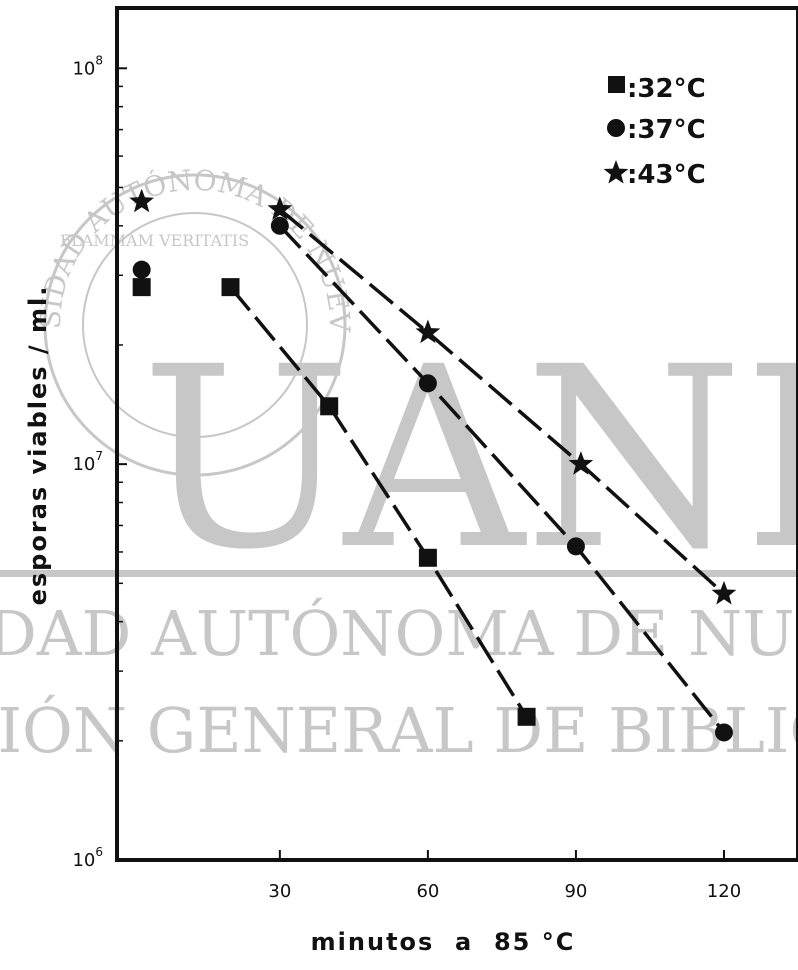 This screenshot has height=970, width=798. I want to click on legend-label-37c: :37°C, so click(666, 130).